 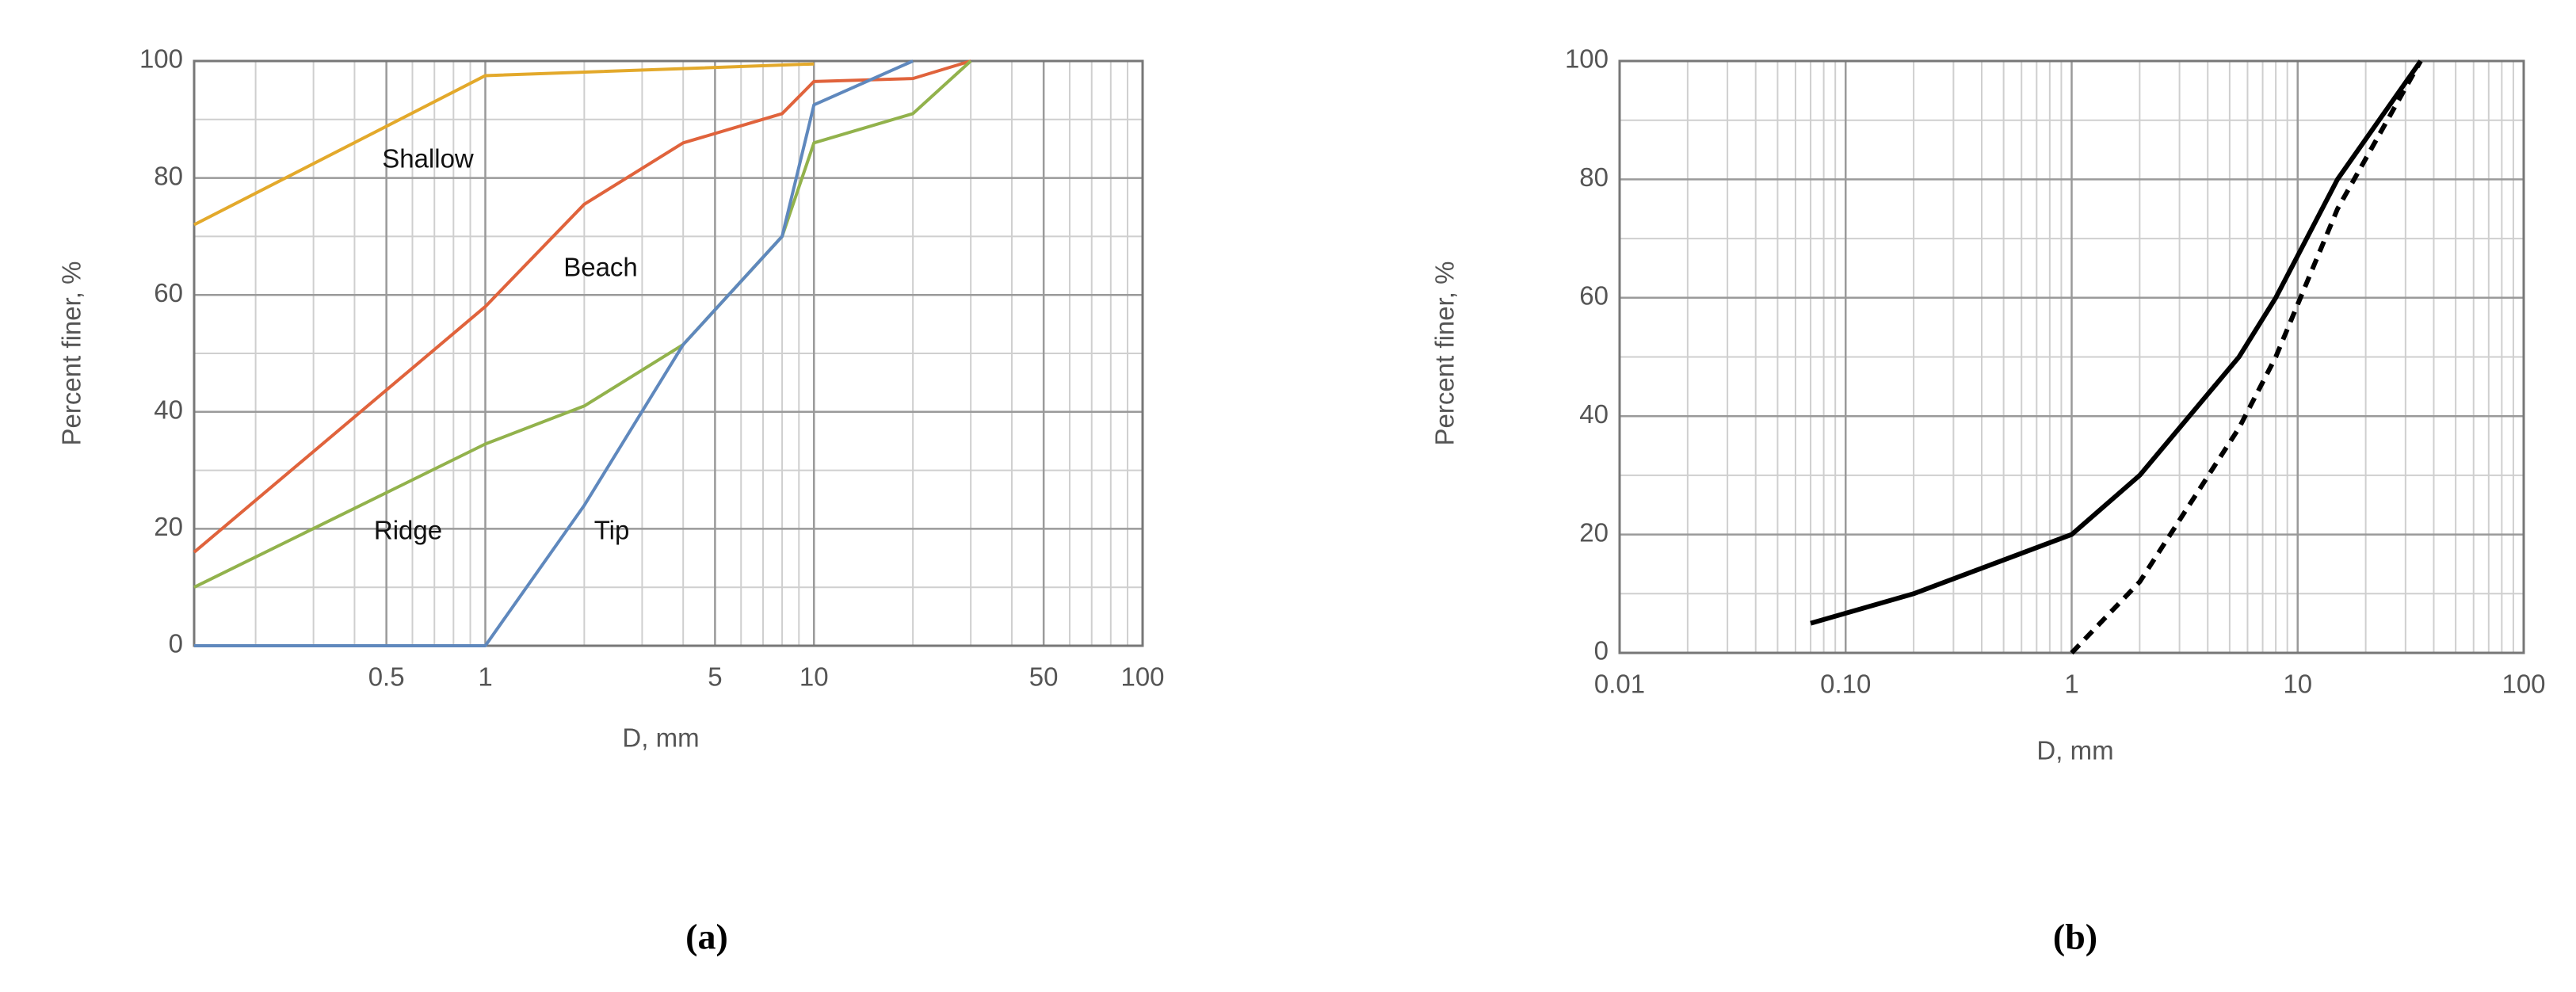 What do you see at coordinates (600, 267) in the screenshot?
I see `annotation: Beach` at bounding box center [600, 267].